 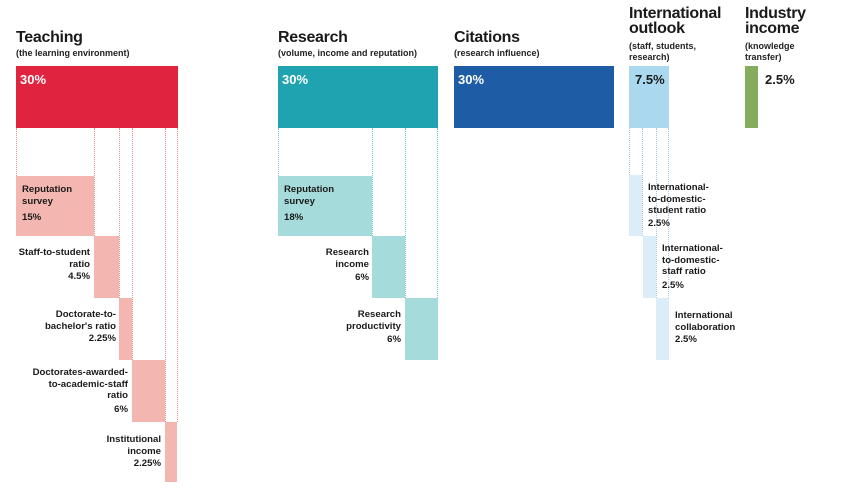 What do you see at coordinates (394, 339) in the screenshot?
I see `research-productivity-value: 6%` at bounding box center [394, 339].